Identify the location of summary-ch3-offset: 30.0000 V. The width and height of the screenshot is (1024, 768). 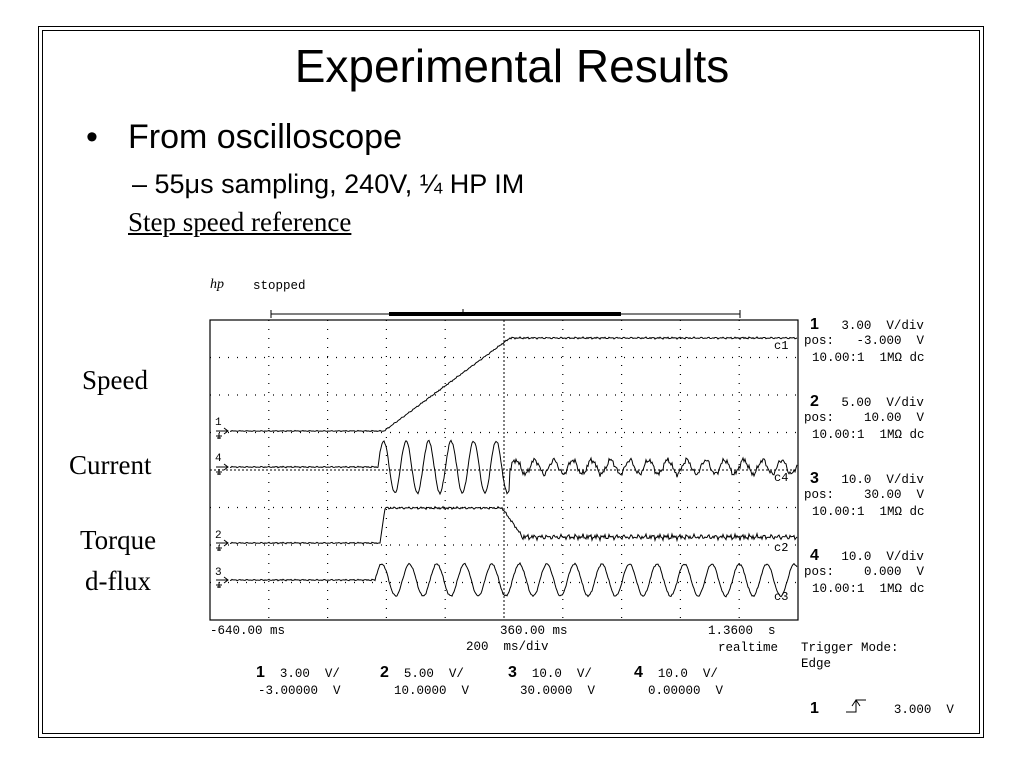
(558, 691).